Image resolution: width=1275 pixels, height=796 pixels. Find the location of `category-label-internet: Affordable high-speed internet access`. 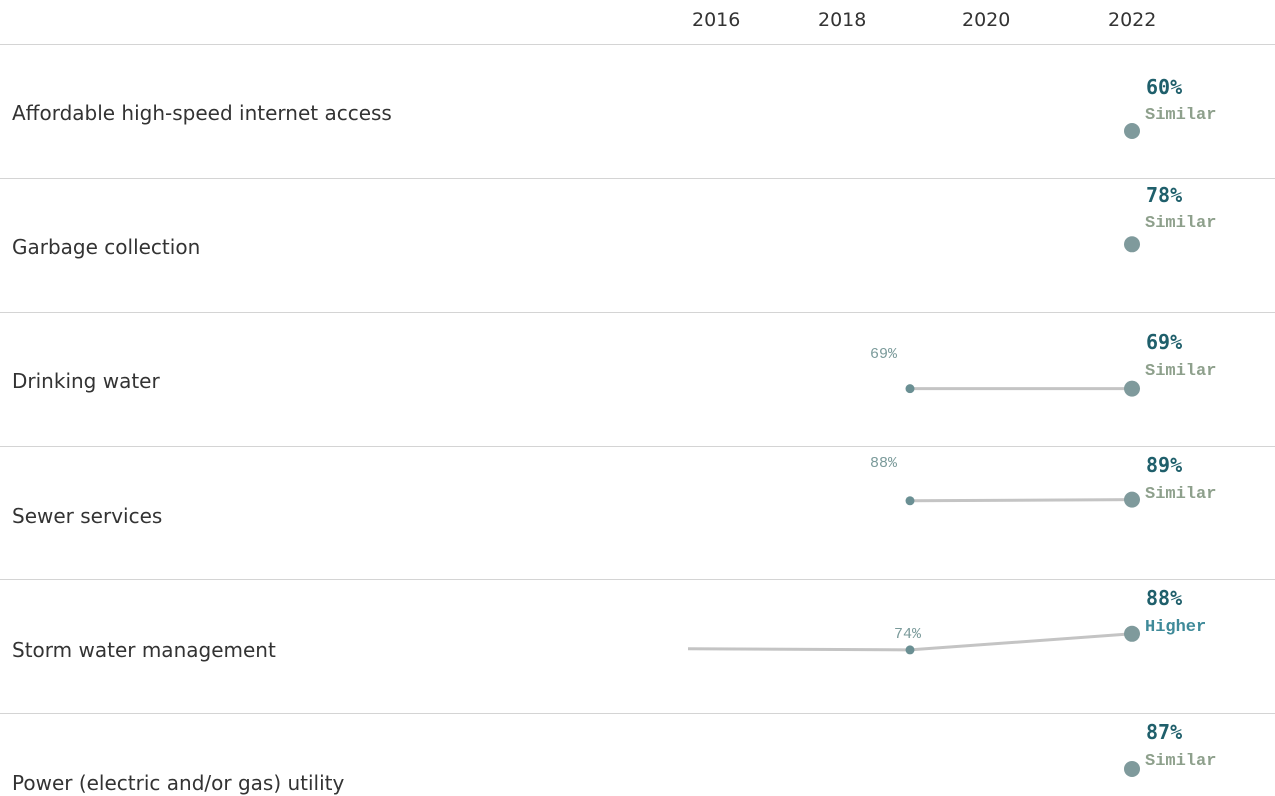

category-label-internet: Affordable high-speed internet access is located at coordinates (202, 113).